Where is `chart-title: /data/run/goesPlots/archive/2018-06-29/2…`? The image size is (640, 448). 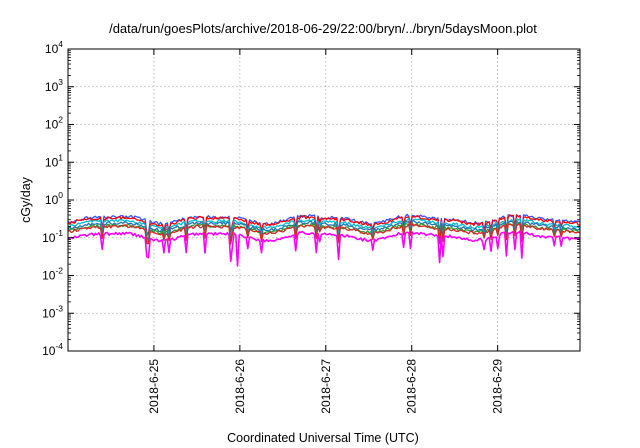
chart-title: /data/run/goesPlots/archive/2018-06-29/2… is located at coordinates (323, 28).